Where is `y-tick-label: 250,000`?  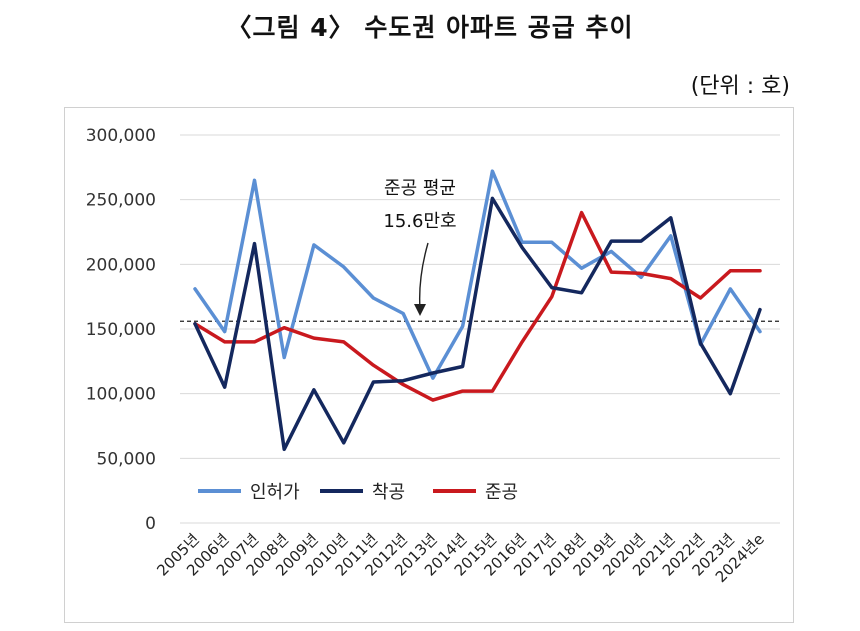 y-tick-label: 250,000 is located at coordinates (121, 201).